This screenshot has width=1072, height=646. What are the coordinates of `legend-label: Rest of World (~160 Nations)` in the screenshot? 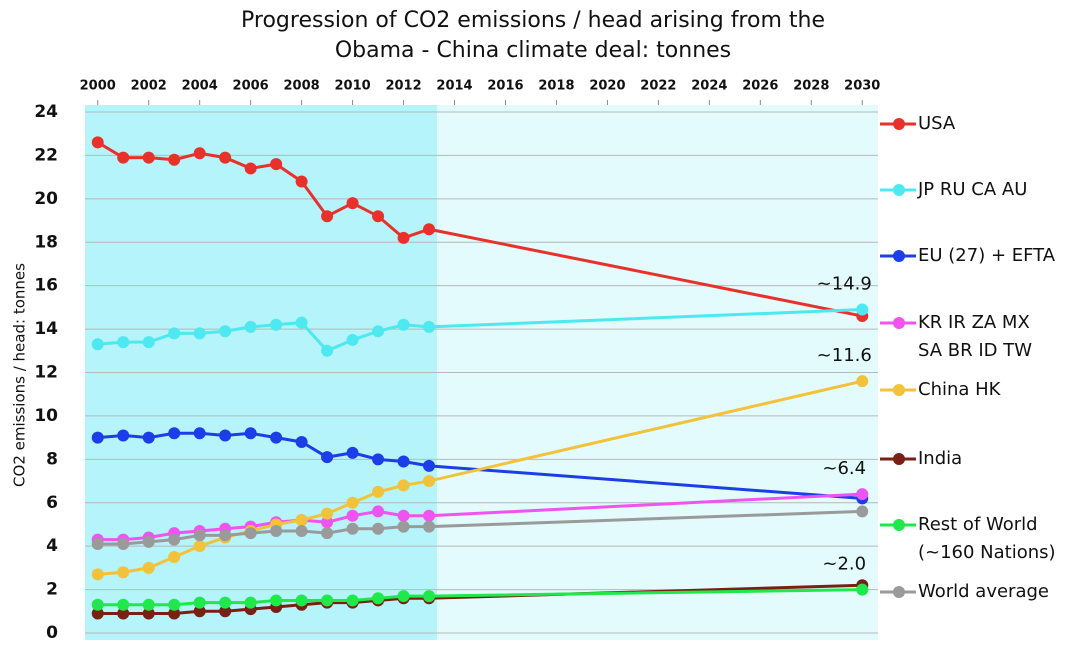 It's located at (987, 538).